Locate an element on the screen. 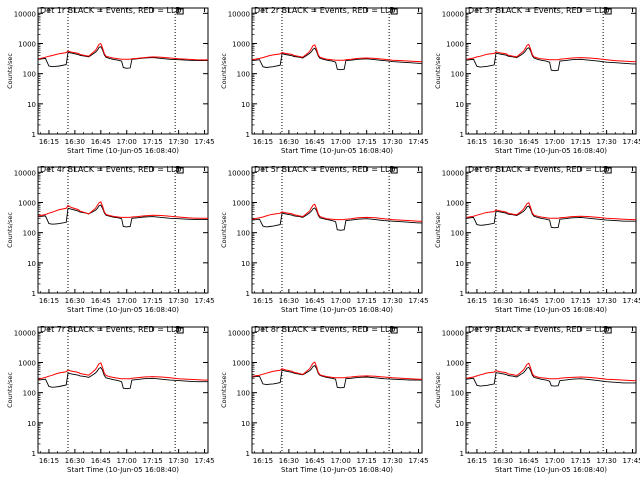 This screenshot has height=480, width=640. panel-title: Det 6r BLACK = Events, RED = LLD is located at coordinates (539, 169).